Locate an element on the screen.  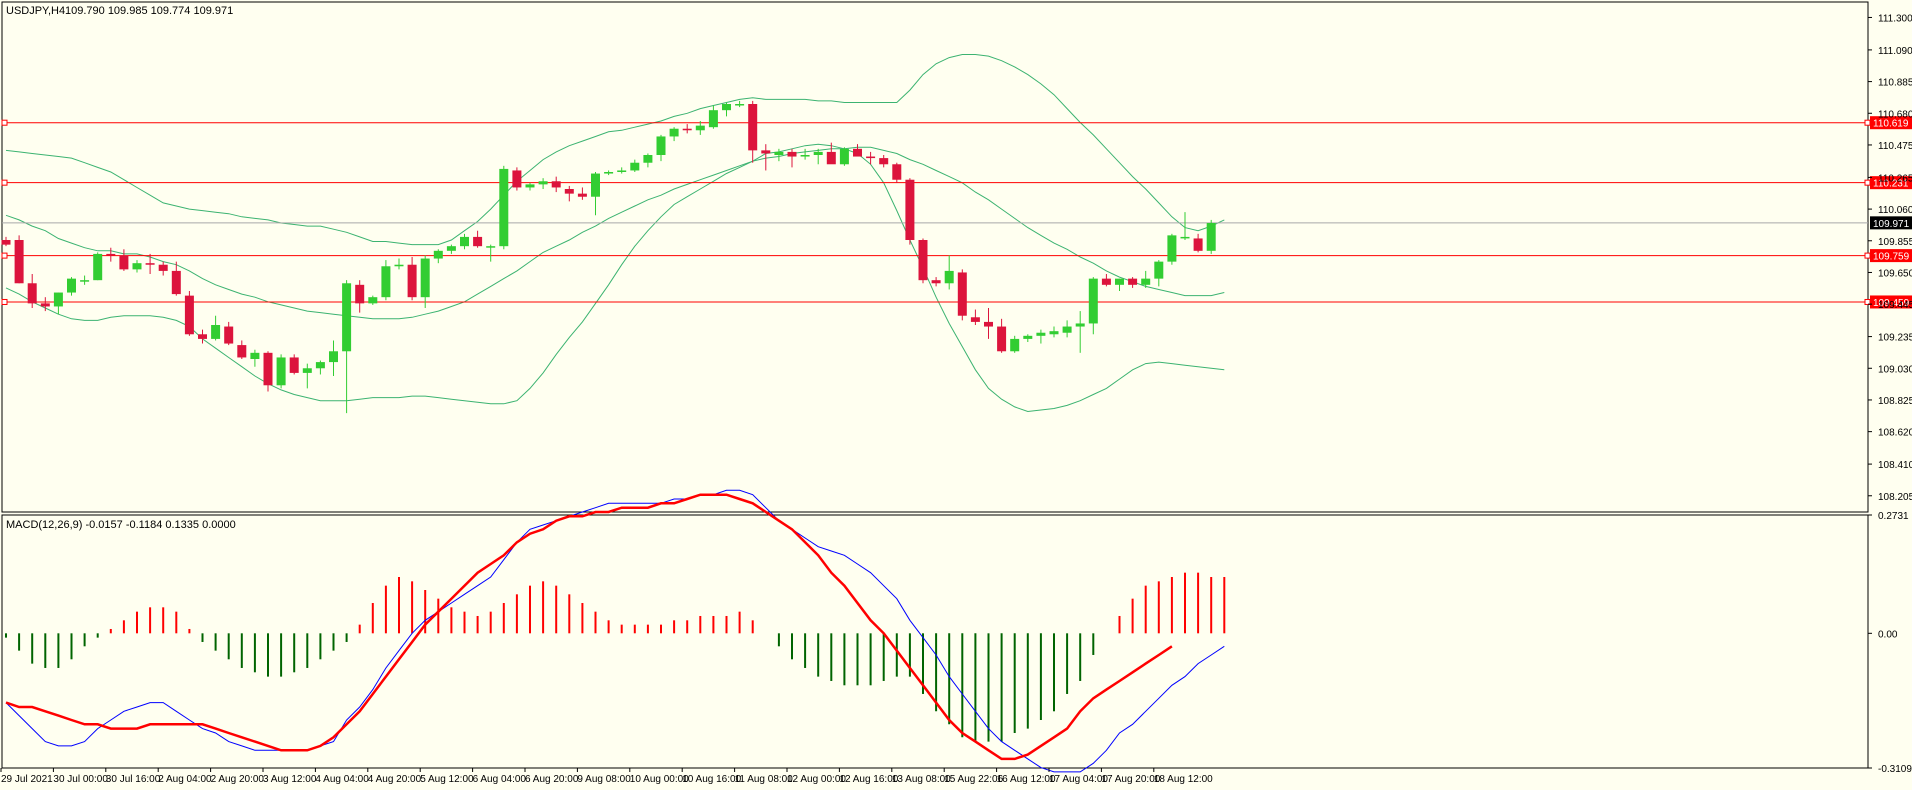
chart-ohlc-readout: 109.790 109.985 109.774 109.971 is located at coordinates (149, 11).